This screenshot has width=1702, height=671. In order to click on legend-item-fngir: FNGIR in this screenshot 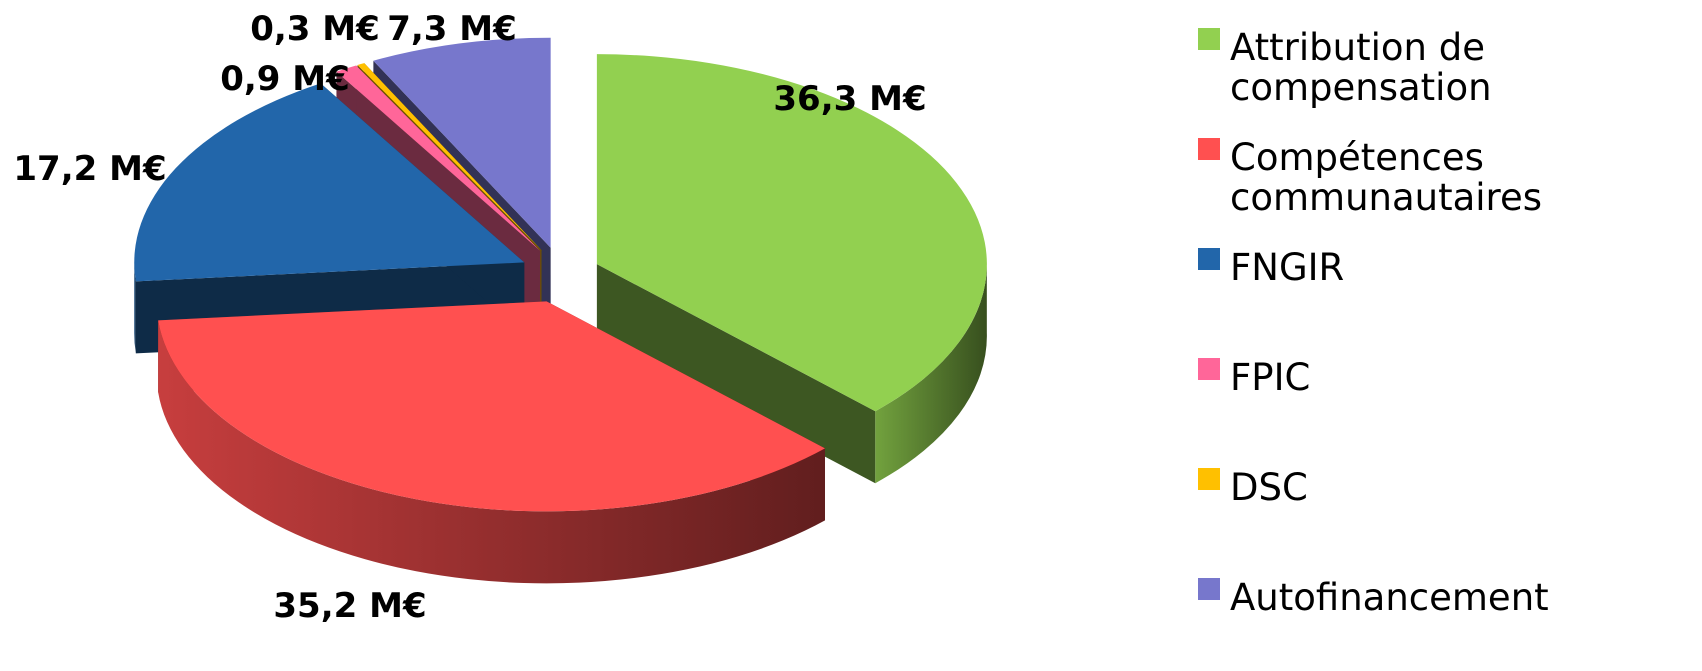, I will do `click(1271, 267)`.